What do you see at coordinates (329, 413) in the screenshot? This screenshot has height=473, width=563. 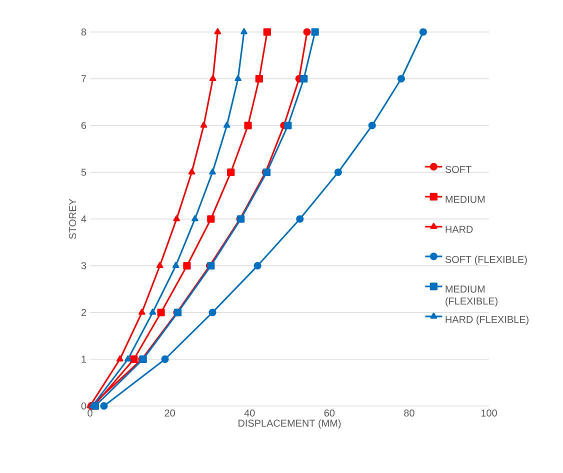 I see `x-tick-label: 60` at bounding box center [329, 413].